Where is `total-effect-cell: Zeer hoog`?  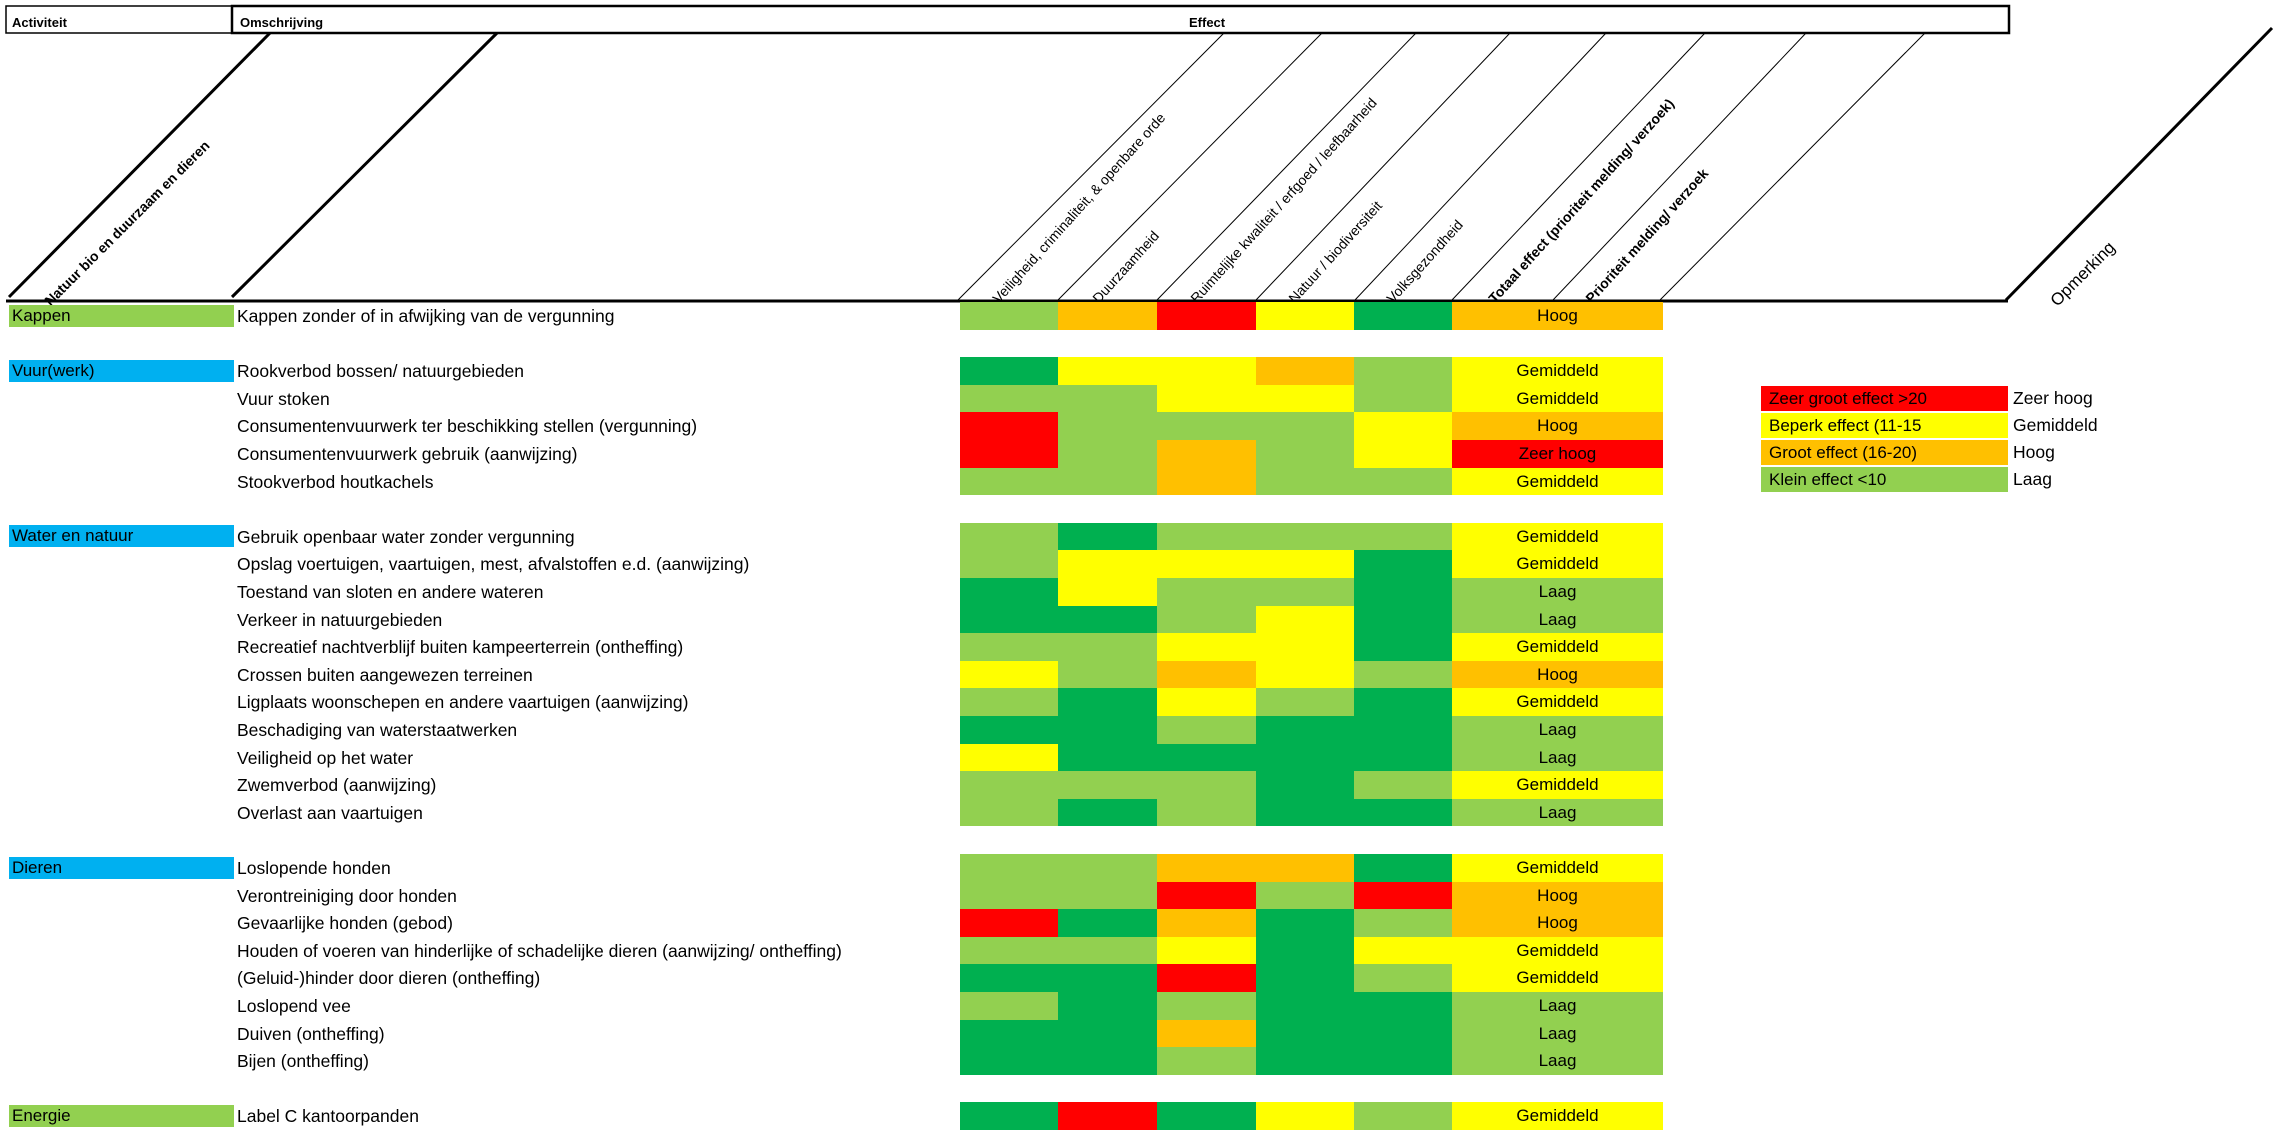 total-effect-cell: Zeer hoog is located at coordinates (1557, 454).